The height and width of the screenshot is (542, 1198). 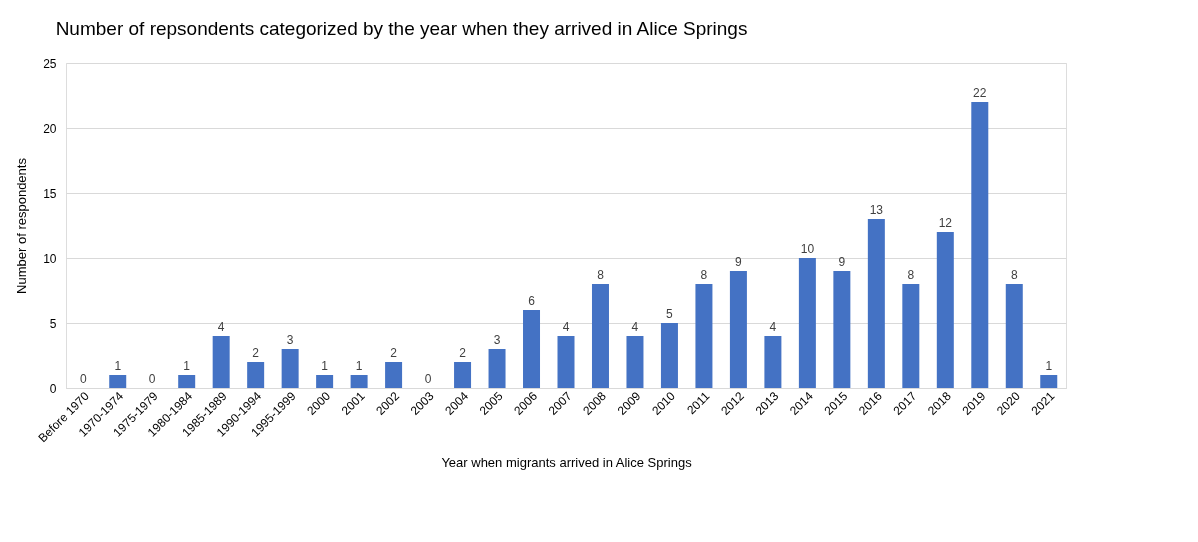 What do you see at coordinates (50, 258) in the screenshot?
I see `y-tick-label: 10` at bounding box center [50, 258].